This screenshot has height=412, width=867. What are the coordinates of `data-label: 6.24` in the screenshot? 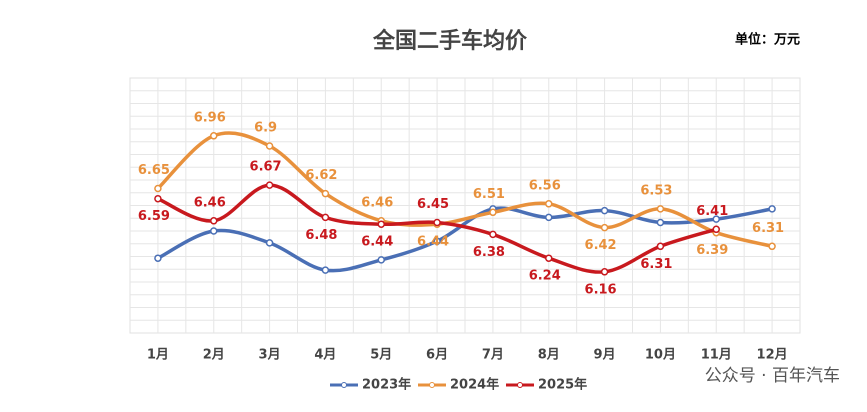 It's located at (545, 276).